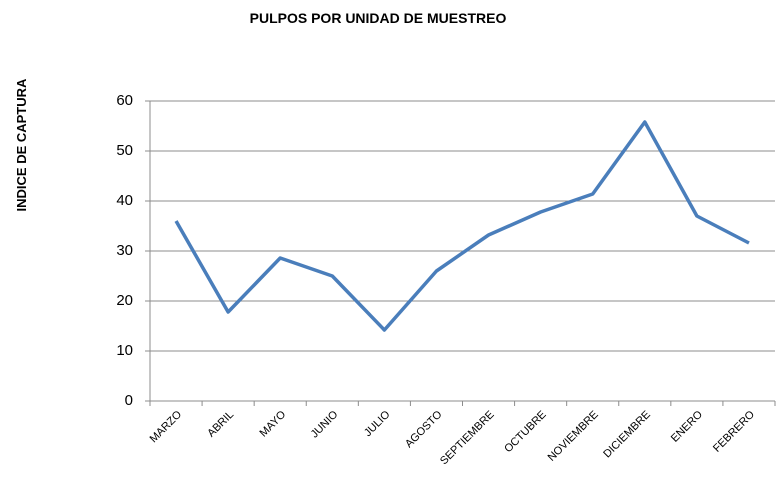  Describe the element at coordinates (627, 435) in the screenshot. I see `x-tick-label: DICIEMBRE` at that location.